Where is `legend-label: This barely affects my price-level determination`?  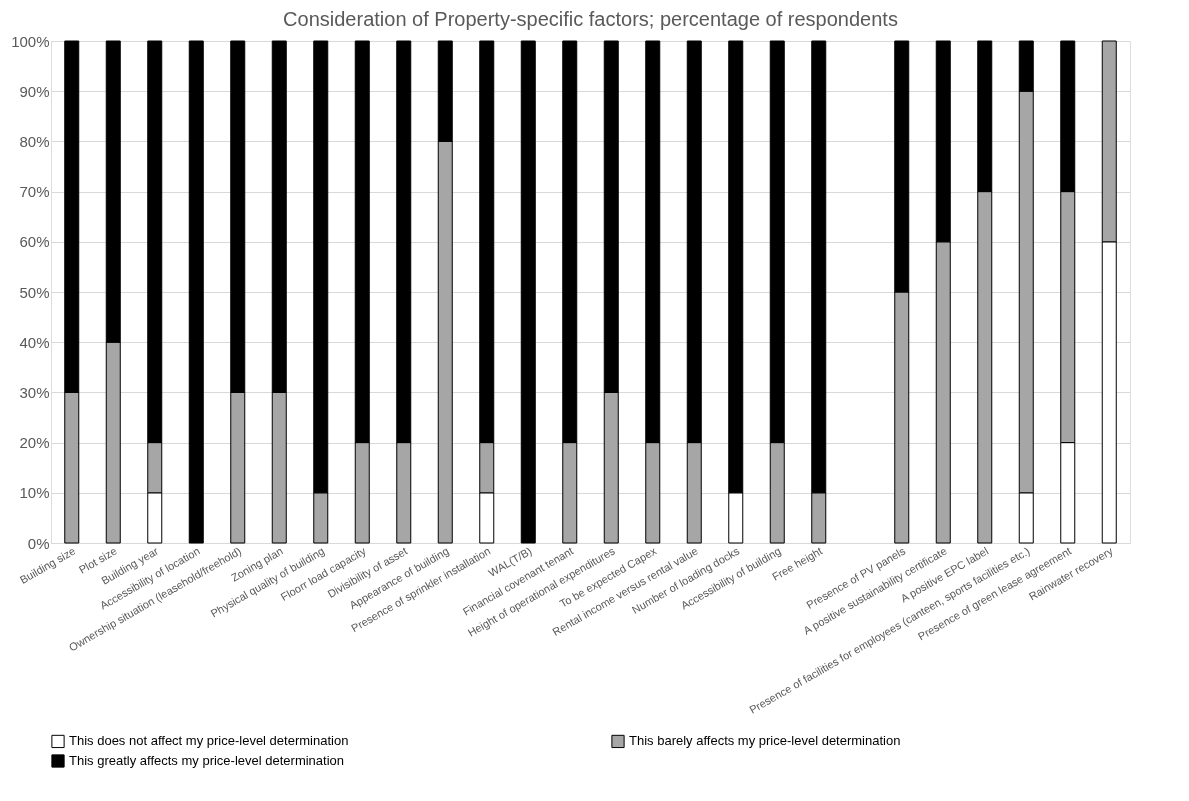
legend-label: This barely affects my price-level determination is located at coordinates (765, 741).